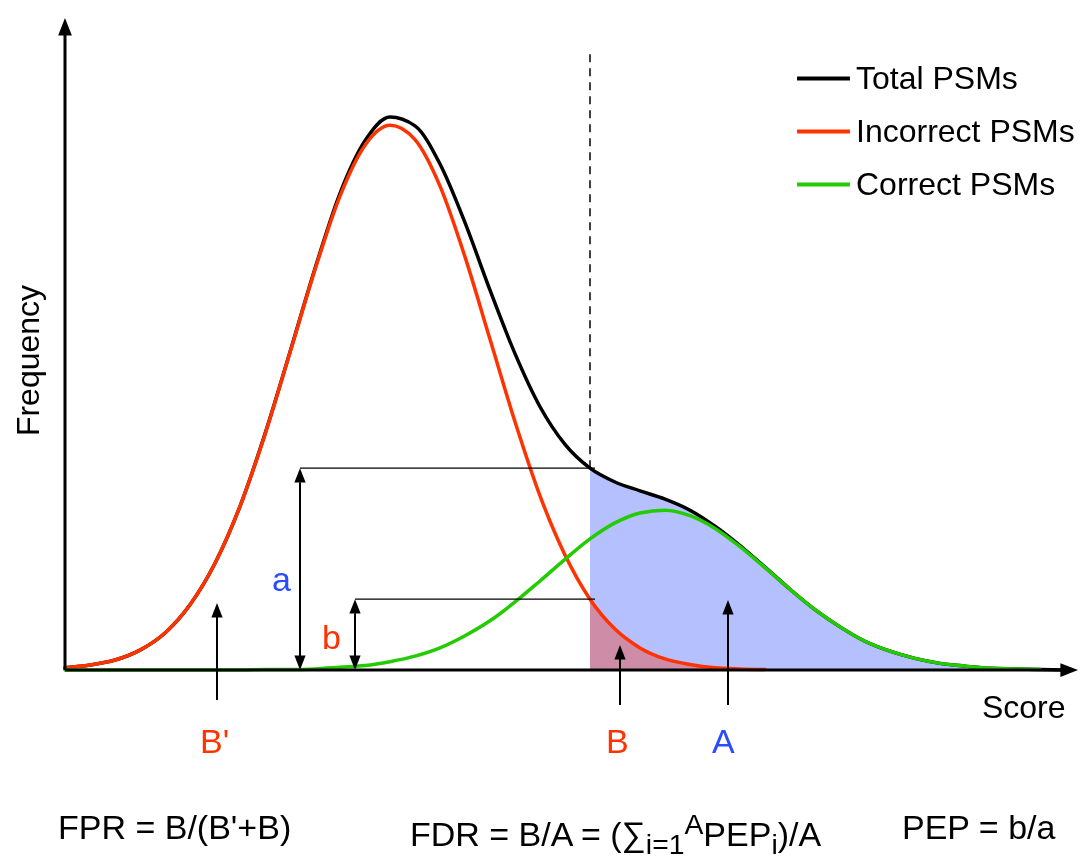 The image size is (1081, 865). What do you see at coordinates (723, 741) in the screenshot?
I see `text: A` at bounding box center [723, 741].